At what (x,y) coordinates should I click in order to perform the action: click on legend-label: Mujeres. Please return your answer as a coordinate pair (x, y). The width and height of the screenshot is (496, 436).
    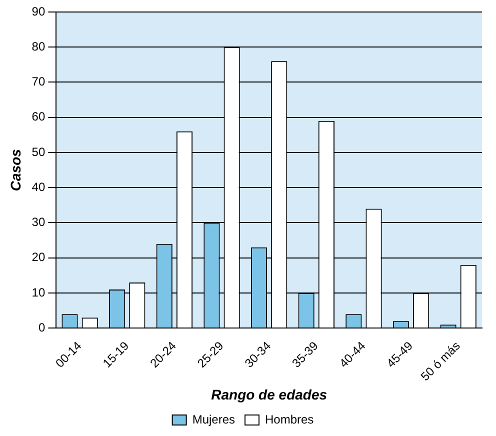
    Looking at the image, I should click on (214, 419).